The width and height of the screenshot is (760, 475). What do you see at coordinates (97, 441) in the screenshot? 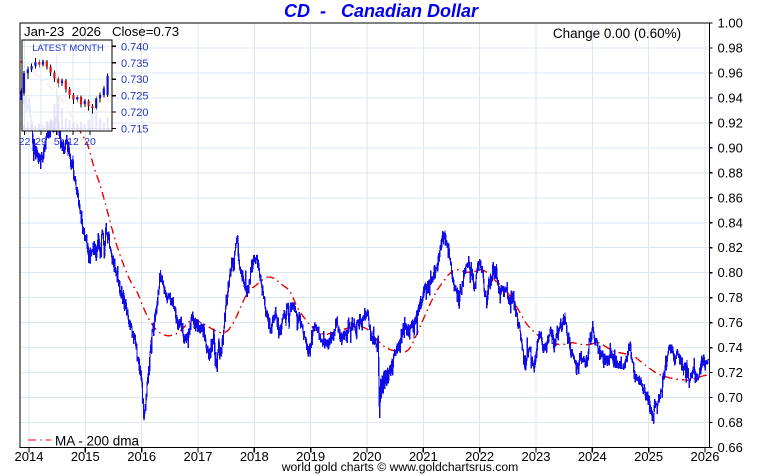
I see `svg-text: MA - 200 dma` at bounding box center [97, 441].